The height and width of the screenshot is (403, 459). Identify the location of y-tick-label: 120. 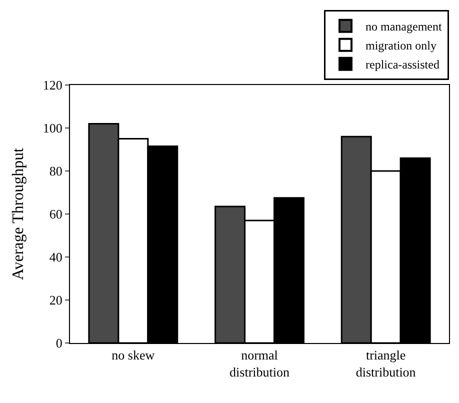
(52, 85).